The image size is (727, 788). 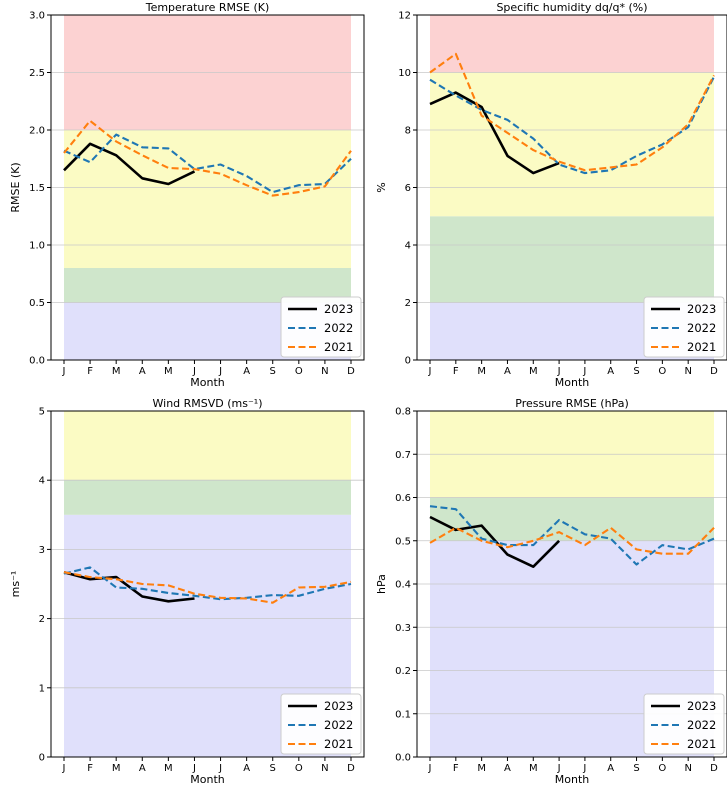 What do you see at coordinates (42, 412) in the screenshot?
I see `y-tick-label: 5` at bounding box center [42, 412].